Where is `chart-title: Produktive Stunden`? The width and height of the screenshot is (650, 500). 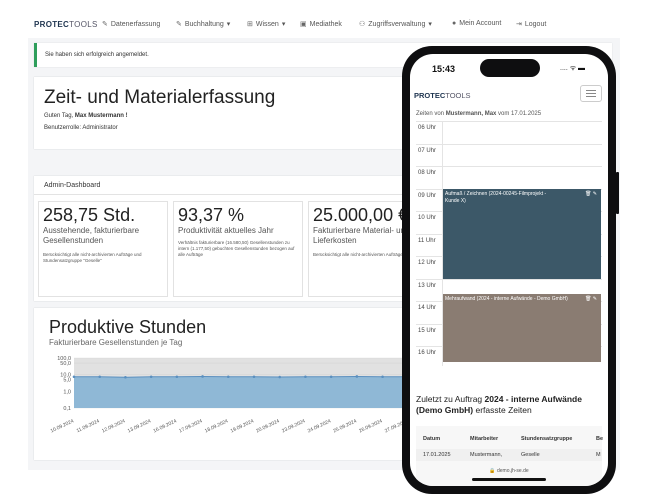
chart-title: Produktive Stunden is located at coordinates (128, 327).